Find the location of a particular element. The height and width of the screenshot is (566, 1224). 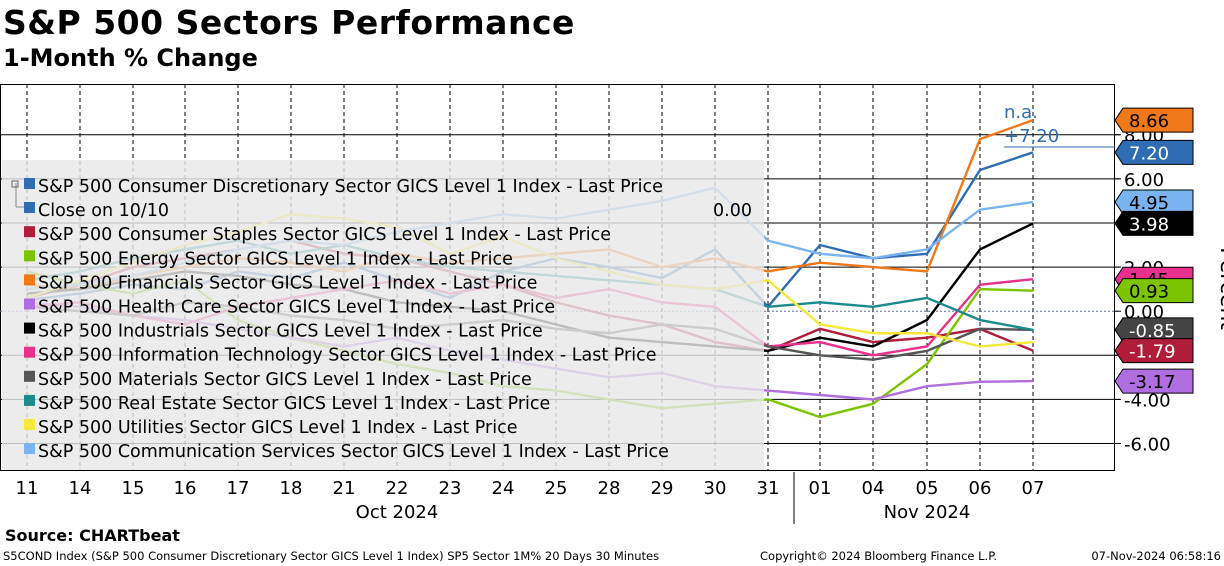

footer-copyright: Copyright© 2024 Bloomberg Finance L.P. is located at coordinates (878, 556).